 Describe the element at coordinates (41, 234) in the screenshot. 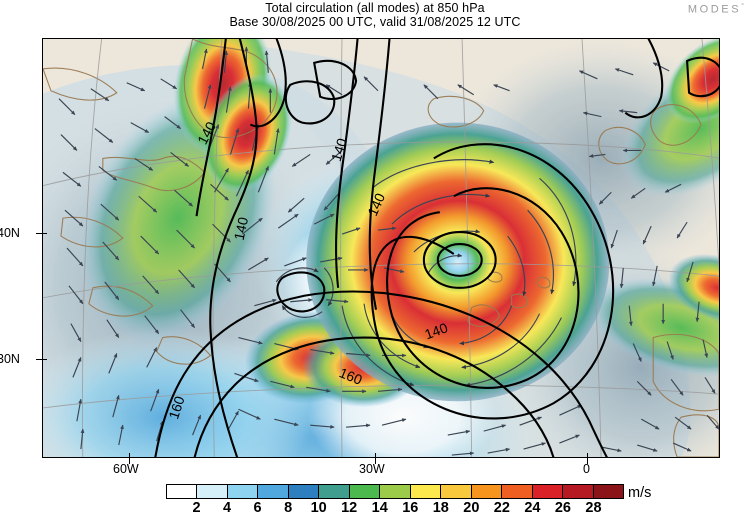

I see `y-tick-40n` at that location.